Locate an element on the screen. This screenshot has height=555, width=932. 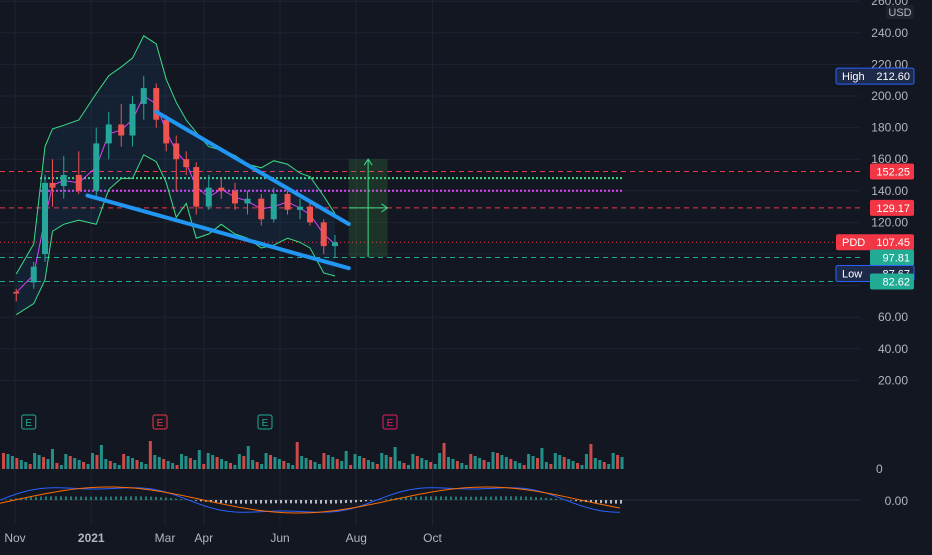
price-label-value: 152.25 is located at coordinates (893, 172).